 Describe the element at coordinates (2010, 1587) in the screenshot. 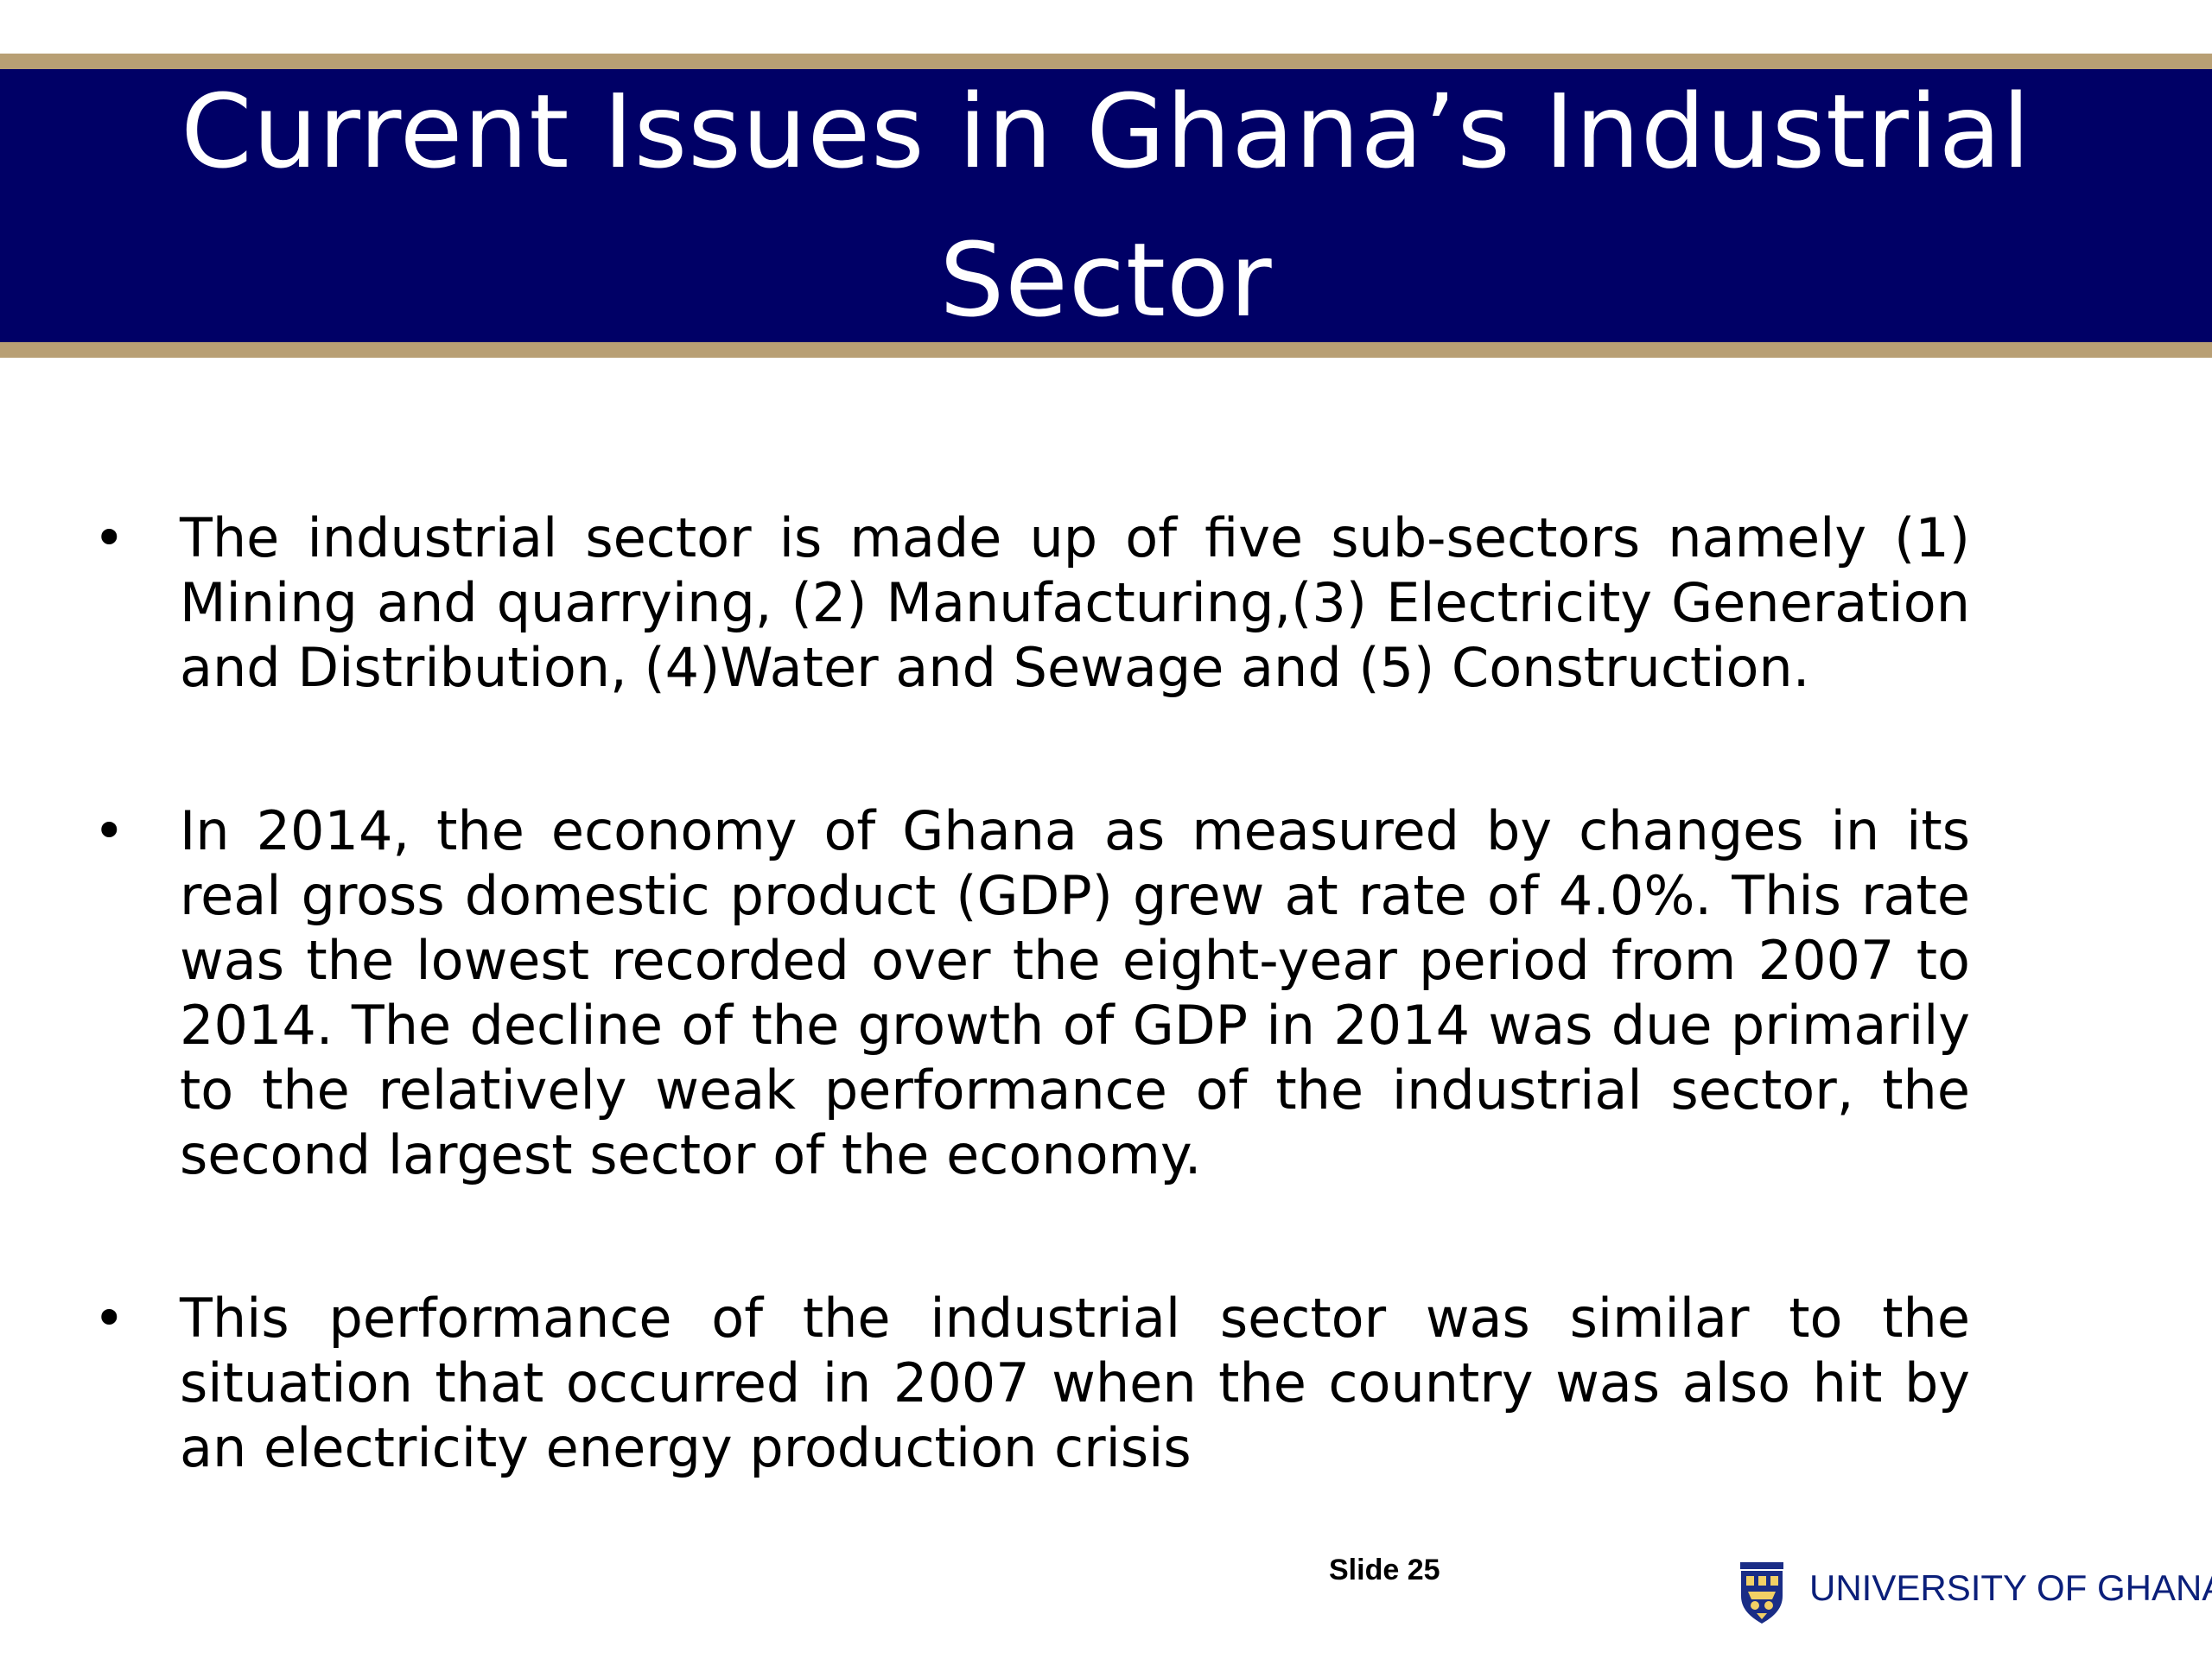

I see `university-name: UNIVERSITY OF GHANA` at that location.